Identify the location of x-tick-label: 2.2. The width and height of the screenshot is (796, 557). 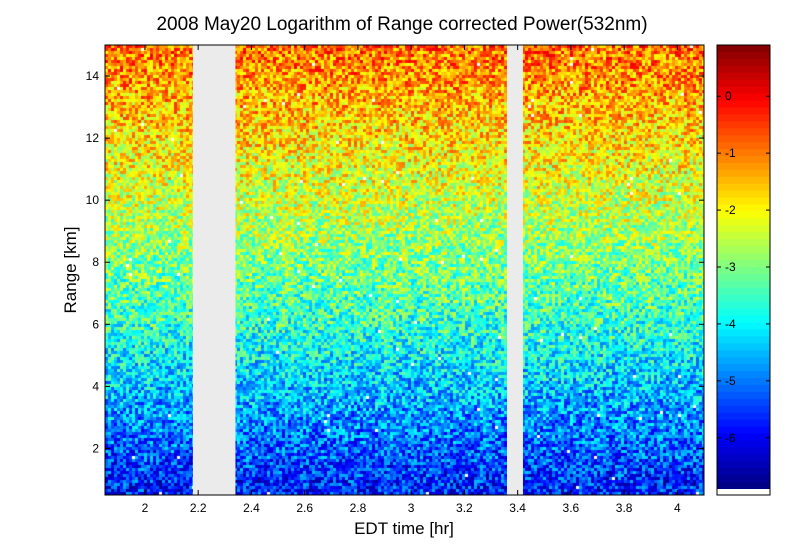
(198, 508).